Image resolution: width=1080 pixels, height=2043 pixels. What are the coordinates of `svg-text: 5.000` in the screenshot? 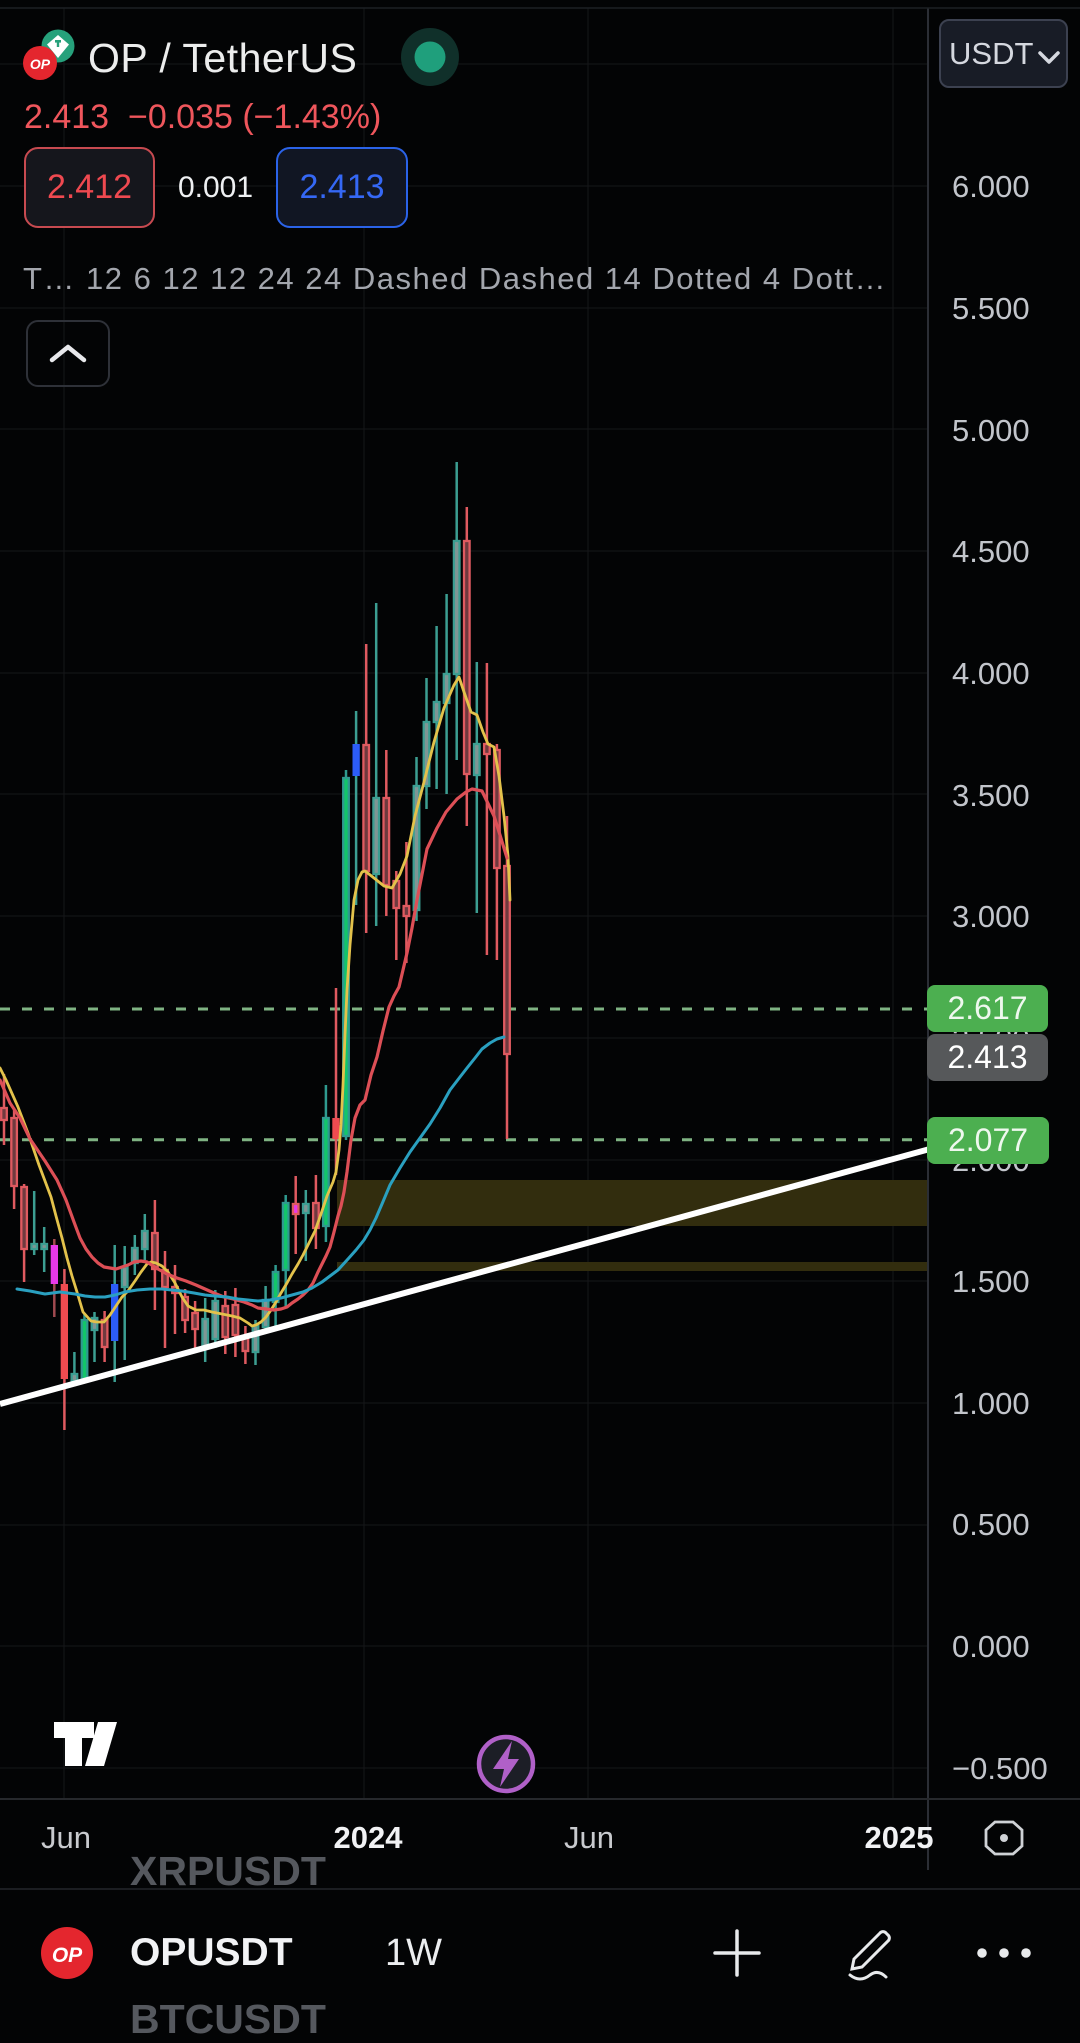 It's located at (991, 430).